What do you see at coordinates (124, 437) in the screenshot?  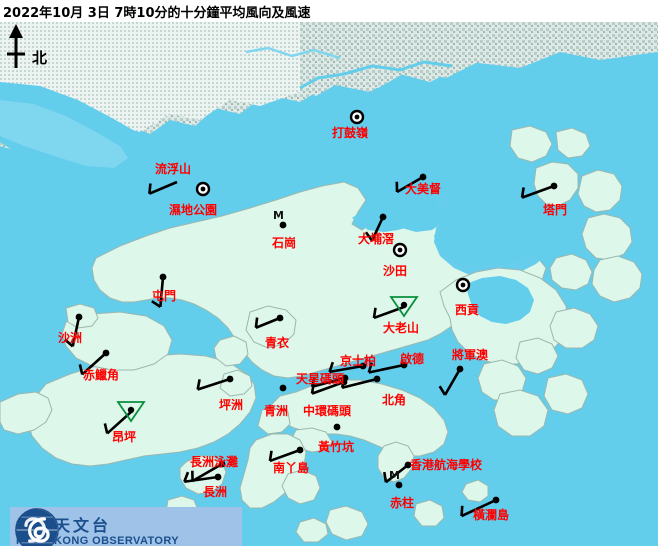 I see `station-label-22: 昂坪` at bounding box center [124, 437].